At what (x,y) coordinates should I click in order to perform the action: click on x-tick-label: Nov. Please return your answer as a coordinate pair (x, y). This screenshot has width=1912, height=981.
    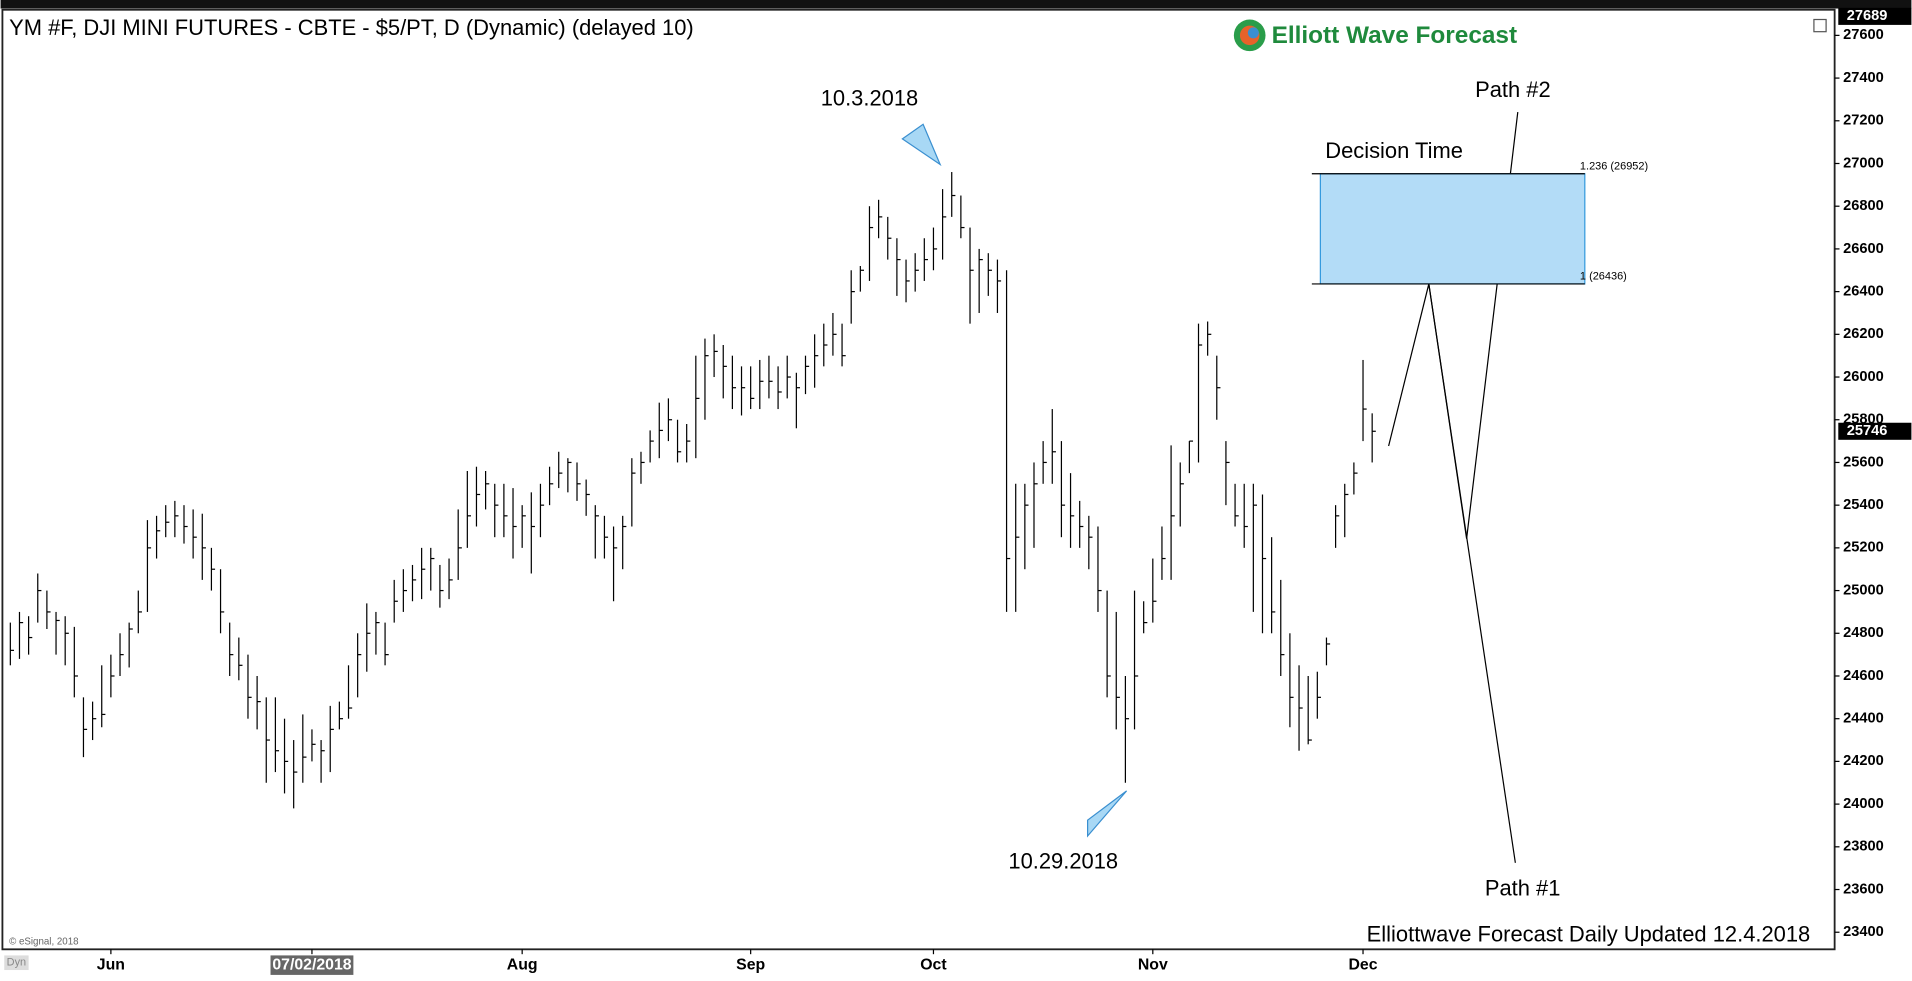
    Looking at the image, I should click on (1153, 964).